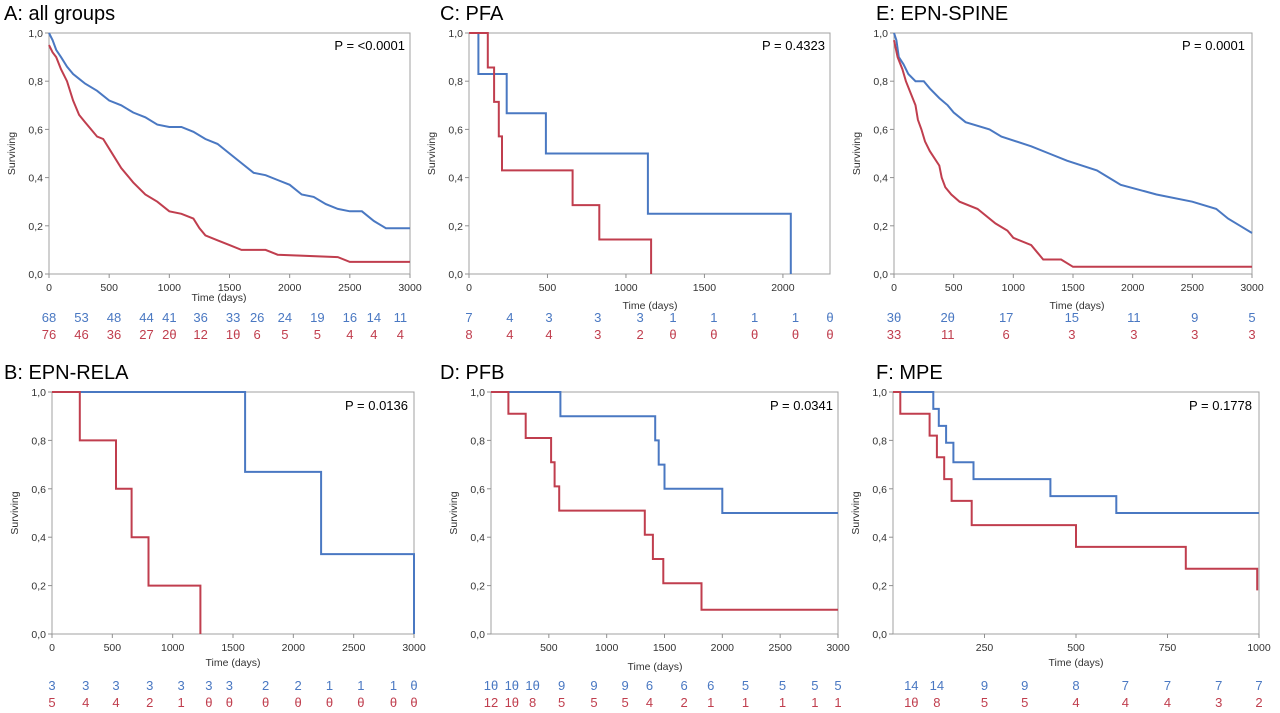  Describe the element at coordinates (1075, 685) in the screenshot. I see `risk-count: 8` at that location.